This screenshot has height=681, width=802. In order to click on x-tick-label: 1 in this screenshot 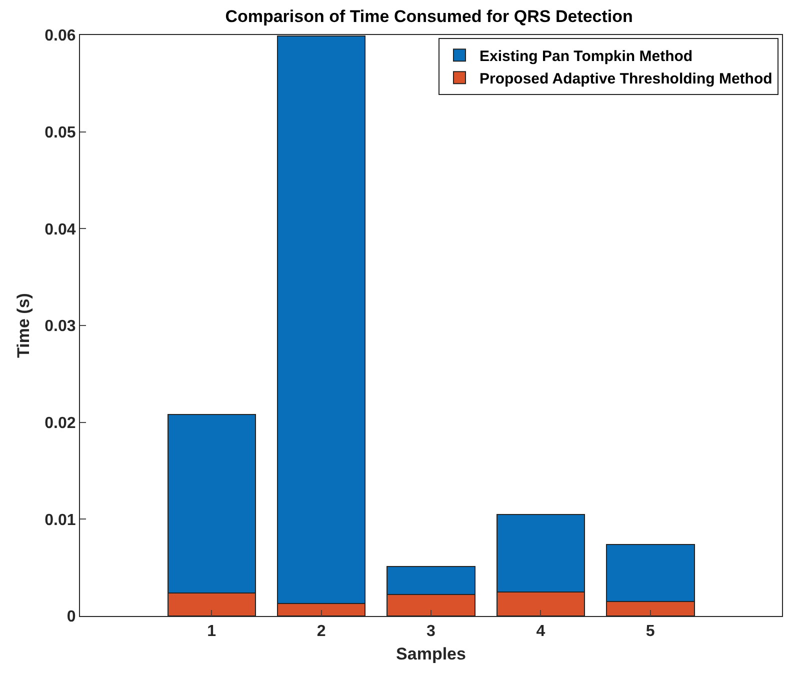, I will do `click(211, 631)`.